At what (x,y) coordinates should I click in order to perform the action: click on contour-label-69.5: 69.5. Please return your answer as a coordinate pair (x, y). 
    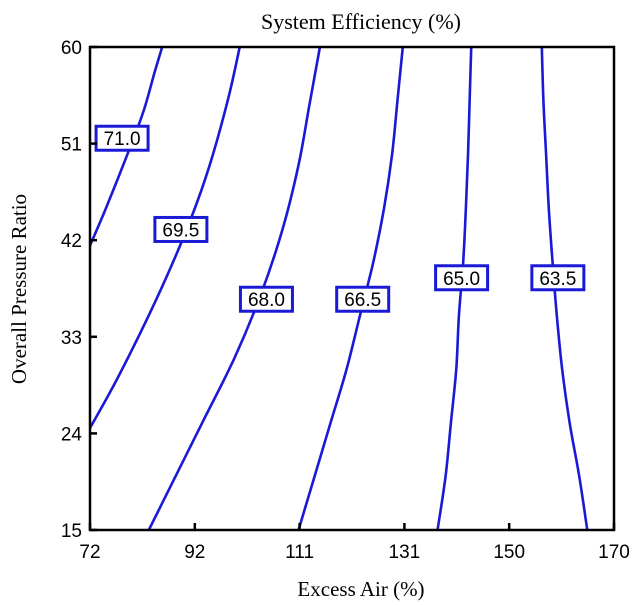
    Looking at the image, I should click on (180, 230).